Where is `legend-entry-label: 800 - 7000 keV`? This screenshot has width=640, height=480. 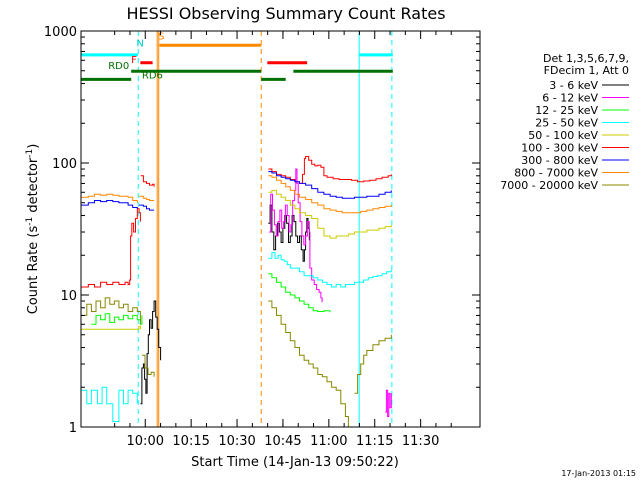 legend-entry-label: 800 - 7000 keV is located at coordinates (556, 173).